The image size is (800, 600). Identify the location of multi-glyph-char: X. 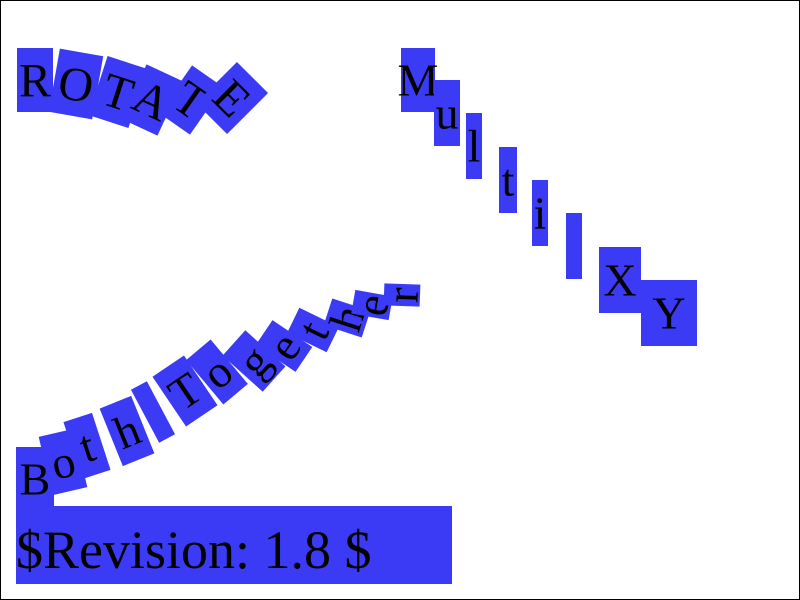
(619, 280).